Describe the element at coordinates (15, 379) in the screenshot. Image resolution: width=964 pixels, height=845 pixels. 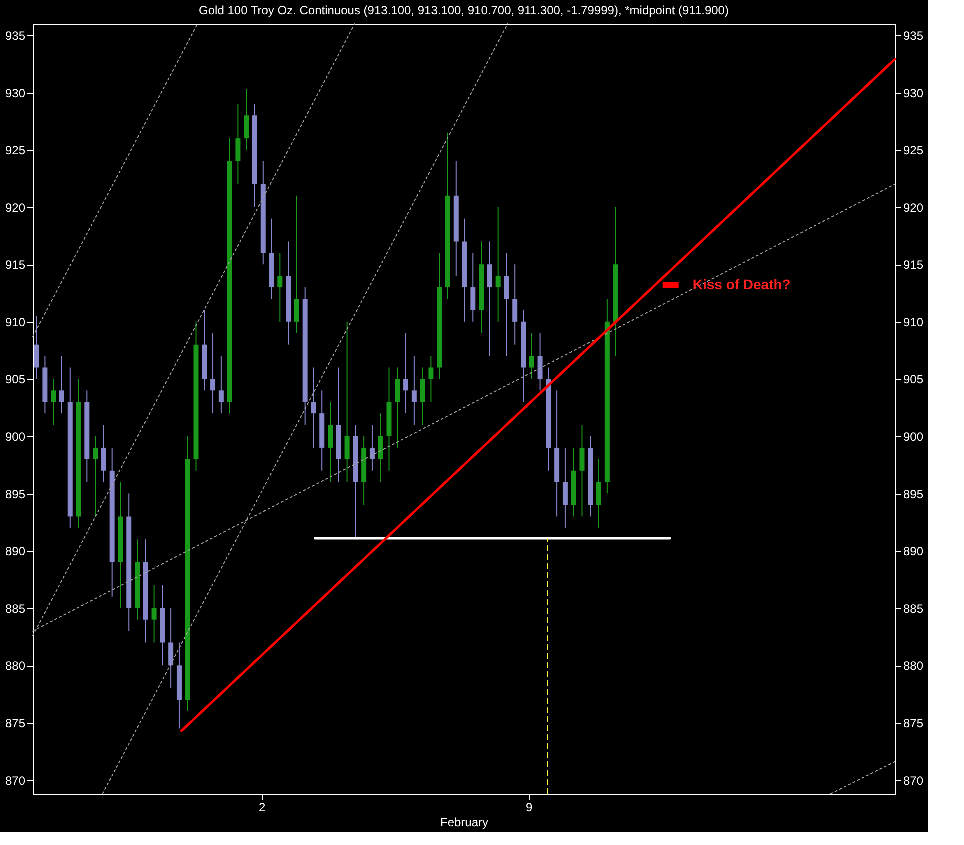
I see `y-tick-label: 905` at that location.